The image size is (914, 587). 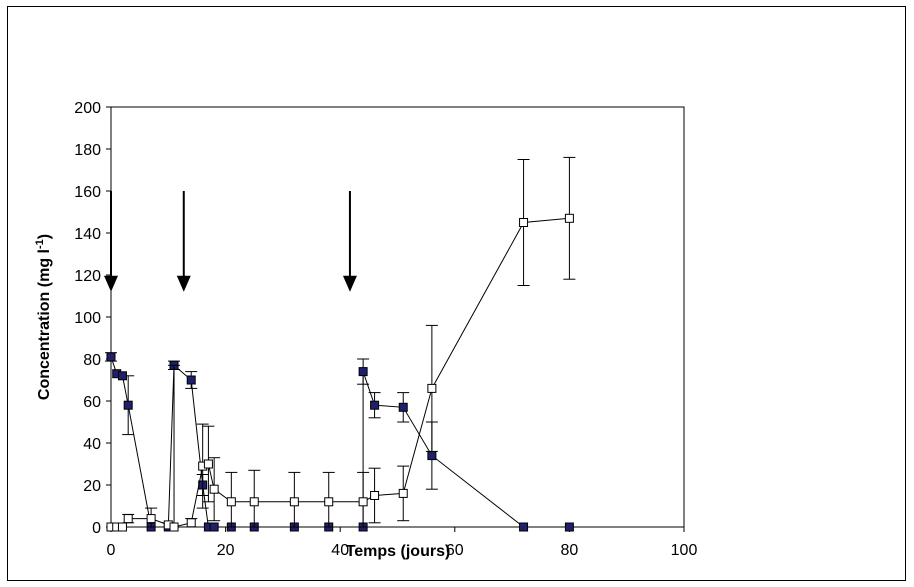 I want to click on y-axis-ticks: 0 20 40 60 80 100 120 140 160 180 200, so click(x=92, y=318).